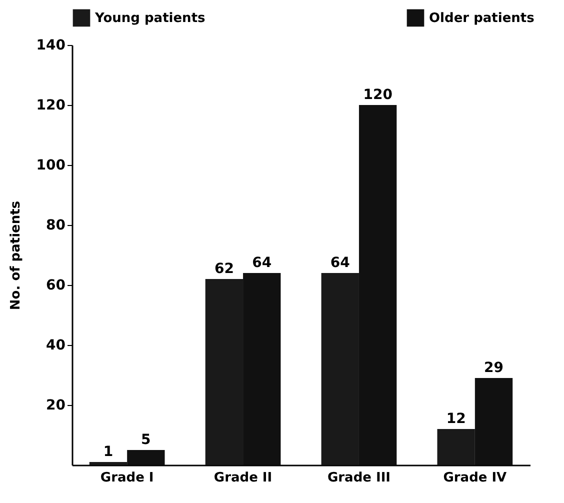 This screenshot has width=564, height=503. What do you see at coordinates (482, 18) in the screenshot?
I see `legend-label: Older patients` at bounding box center [482, 18].